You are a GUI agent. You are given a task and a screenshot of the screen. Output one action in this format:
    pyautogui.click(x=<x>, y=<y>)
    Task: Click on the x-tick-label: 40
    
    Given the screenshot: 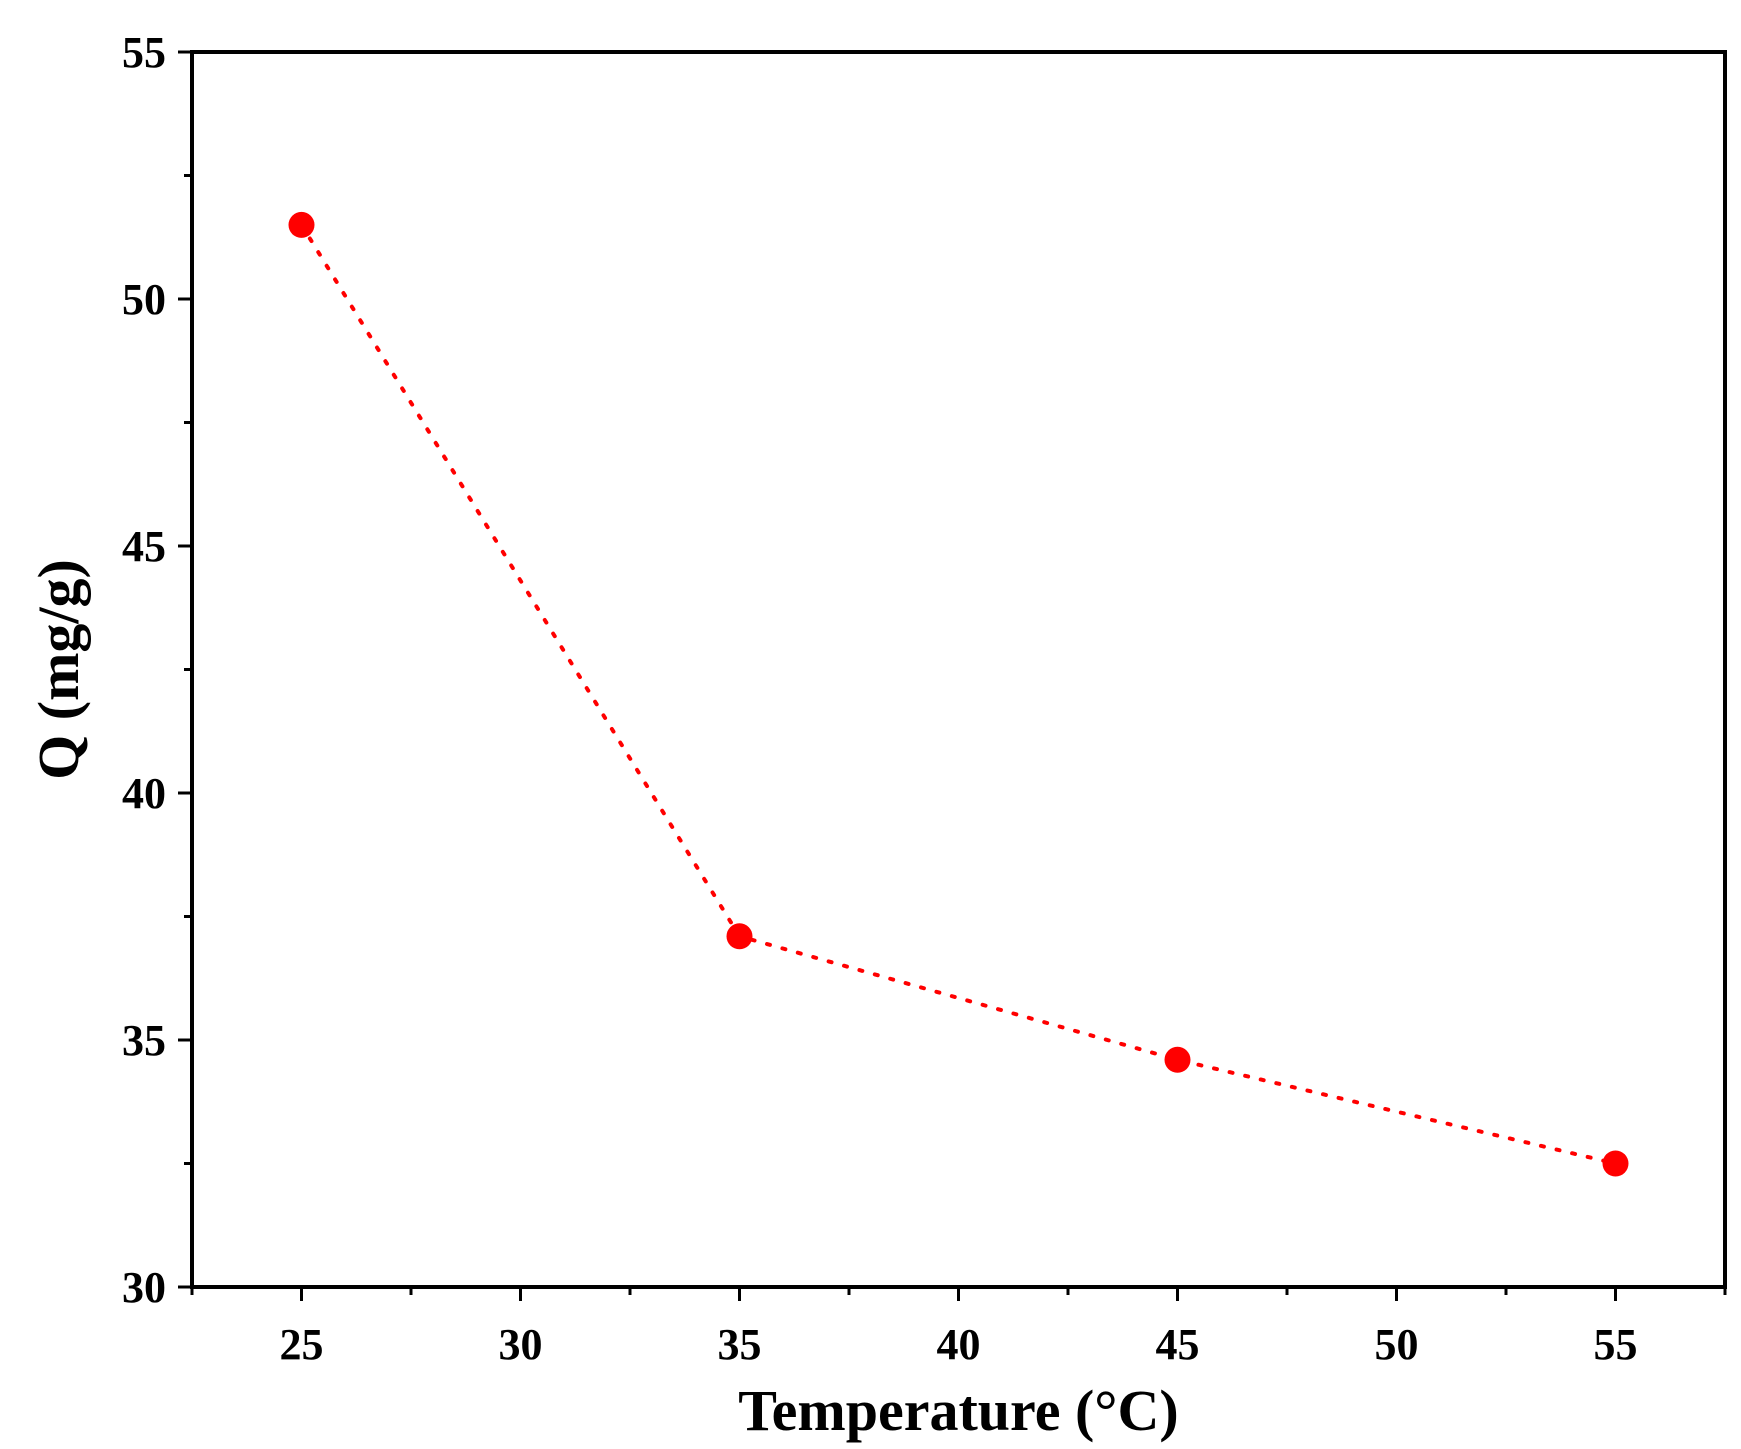 What is the action you would take?
    pyautogui.click(x=959, y=1344)
    